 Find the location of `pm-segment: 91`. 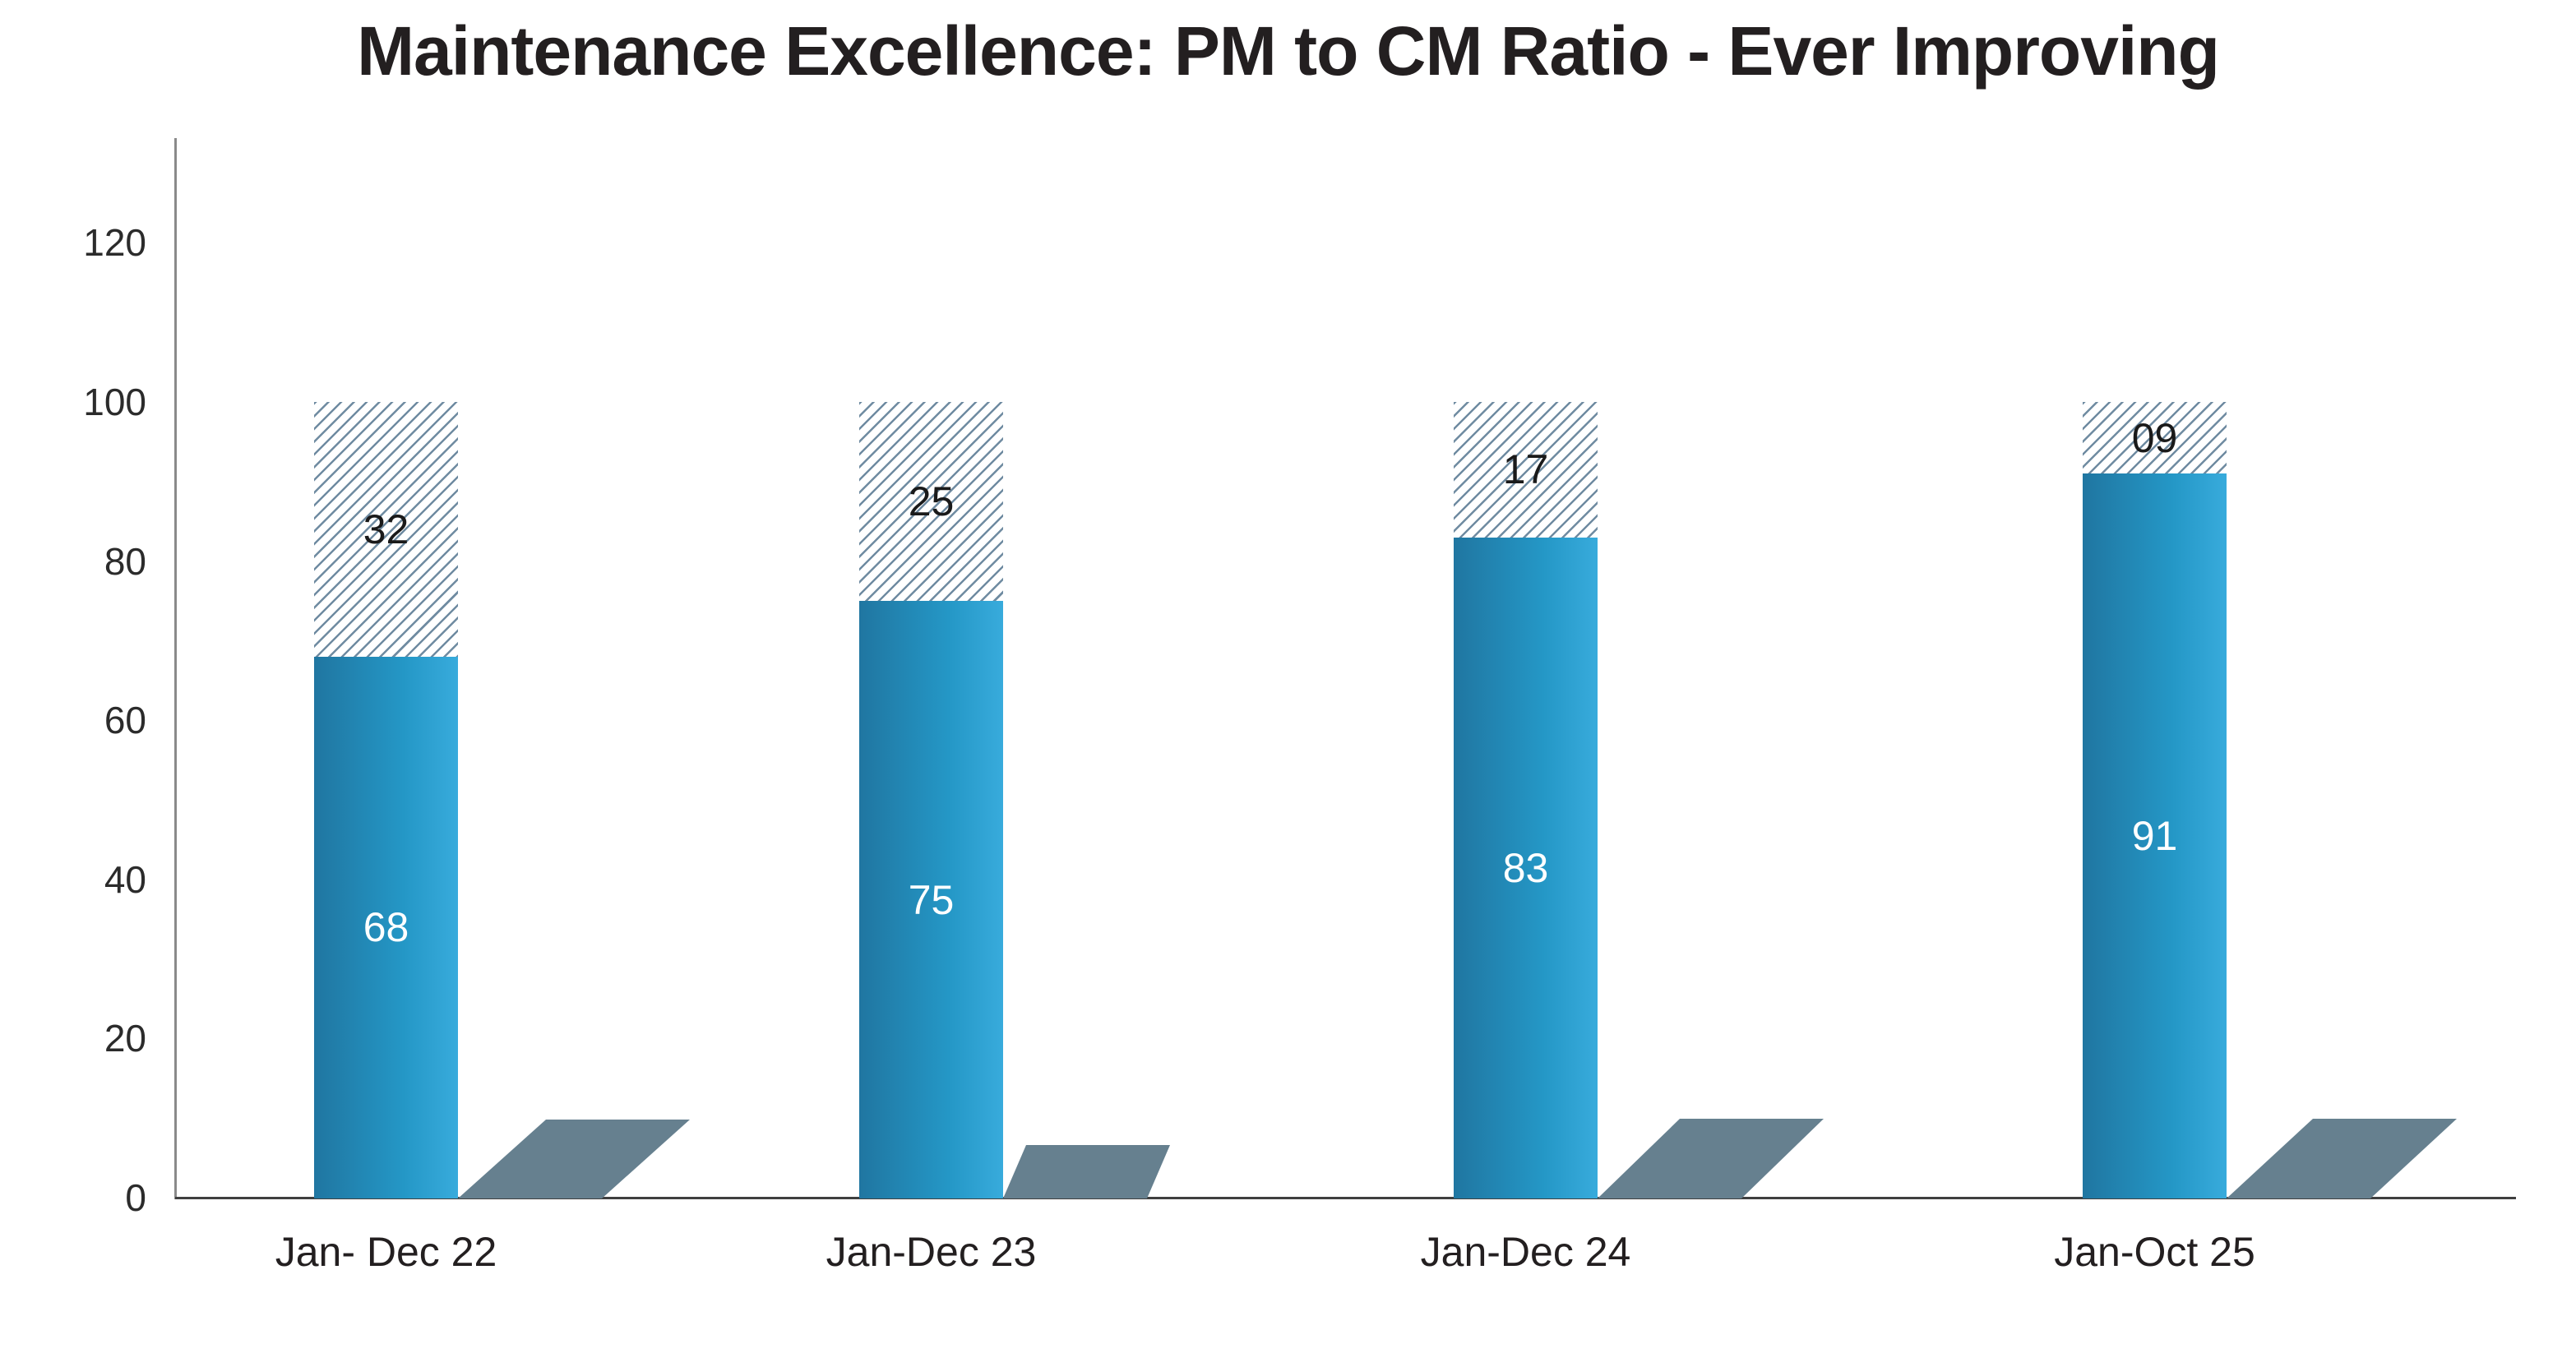

pm-segment: 91 is located at coordinates (2155, 835).